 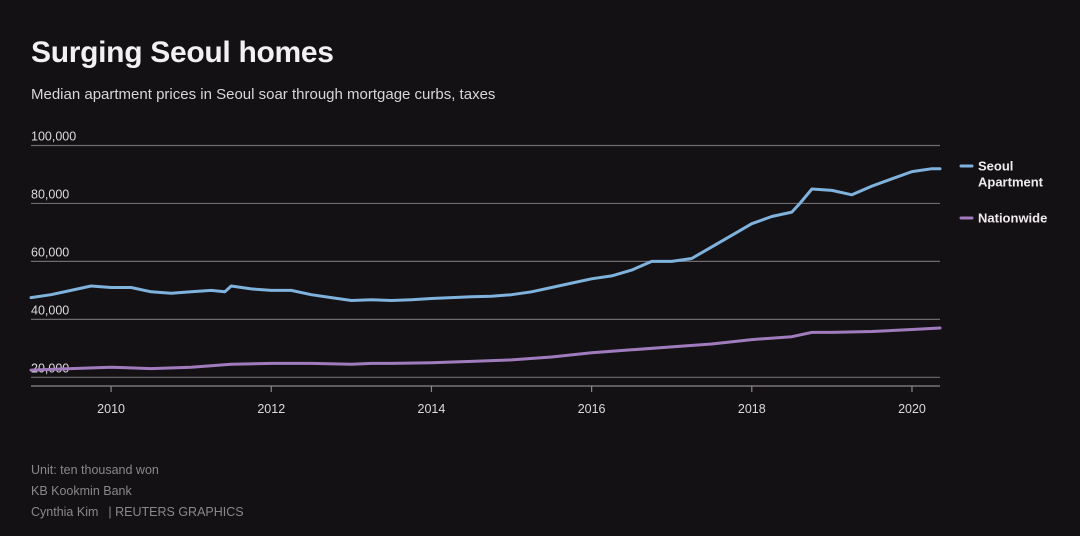 What do you see at coordinates (50, 252) in the screenshot?
I see `y-tick-label: 60,000` at bounding box center [50, 252].